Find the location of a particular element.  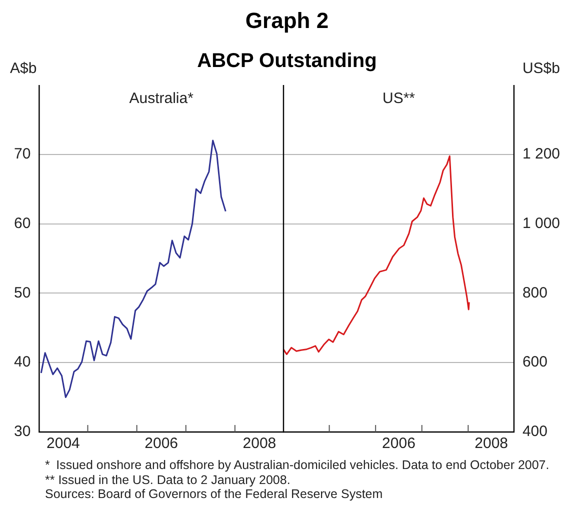

y2-tick-label: 600 is located at coordinates (535, 362).